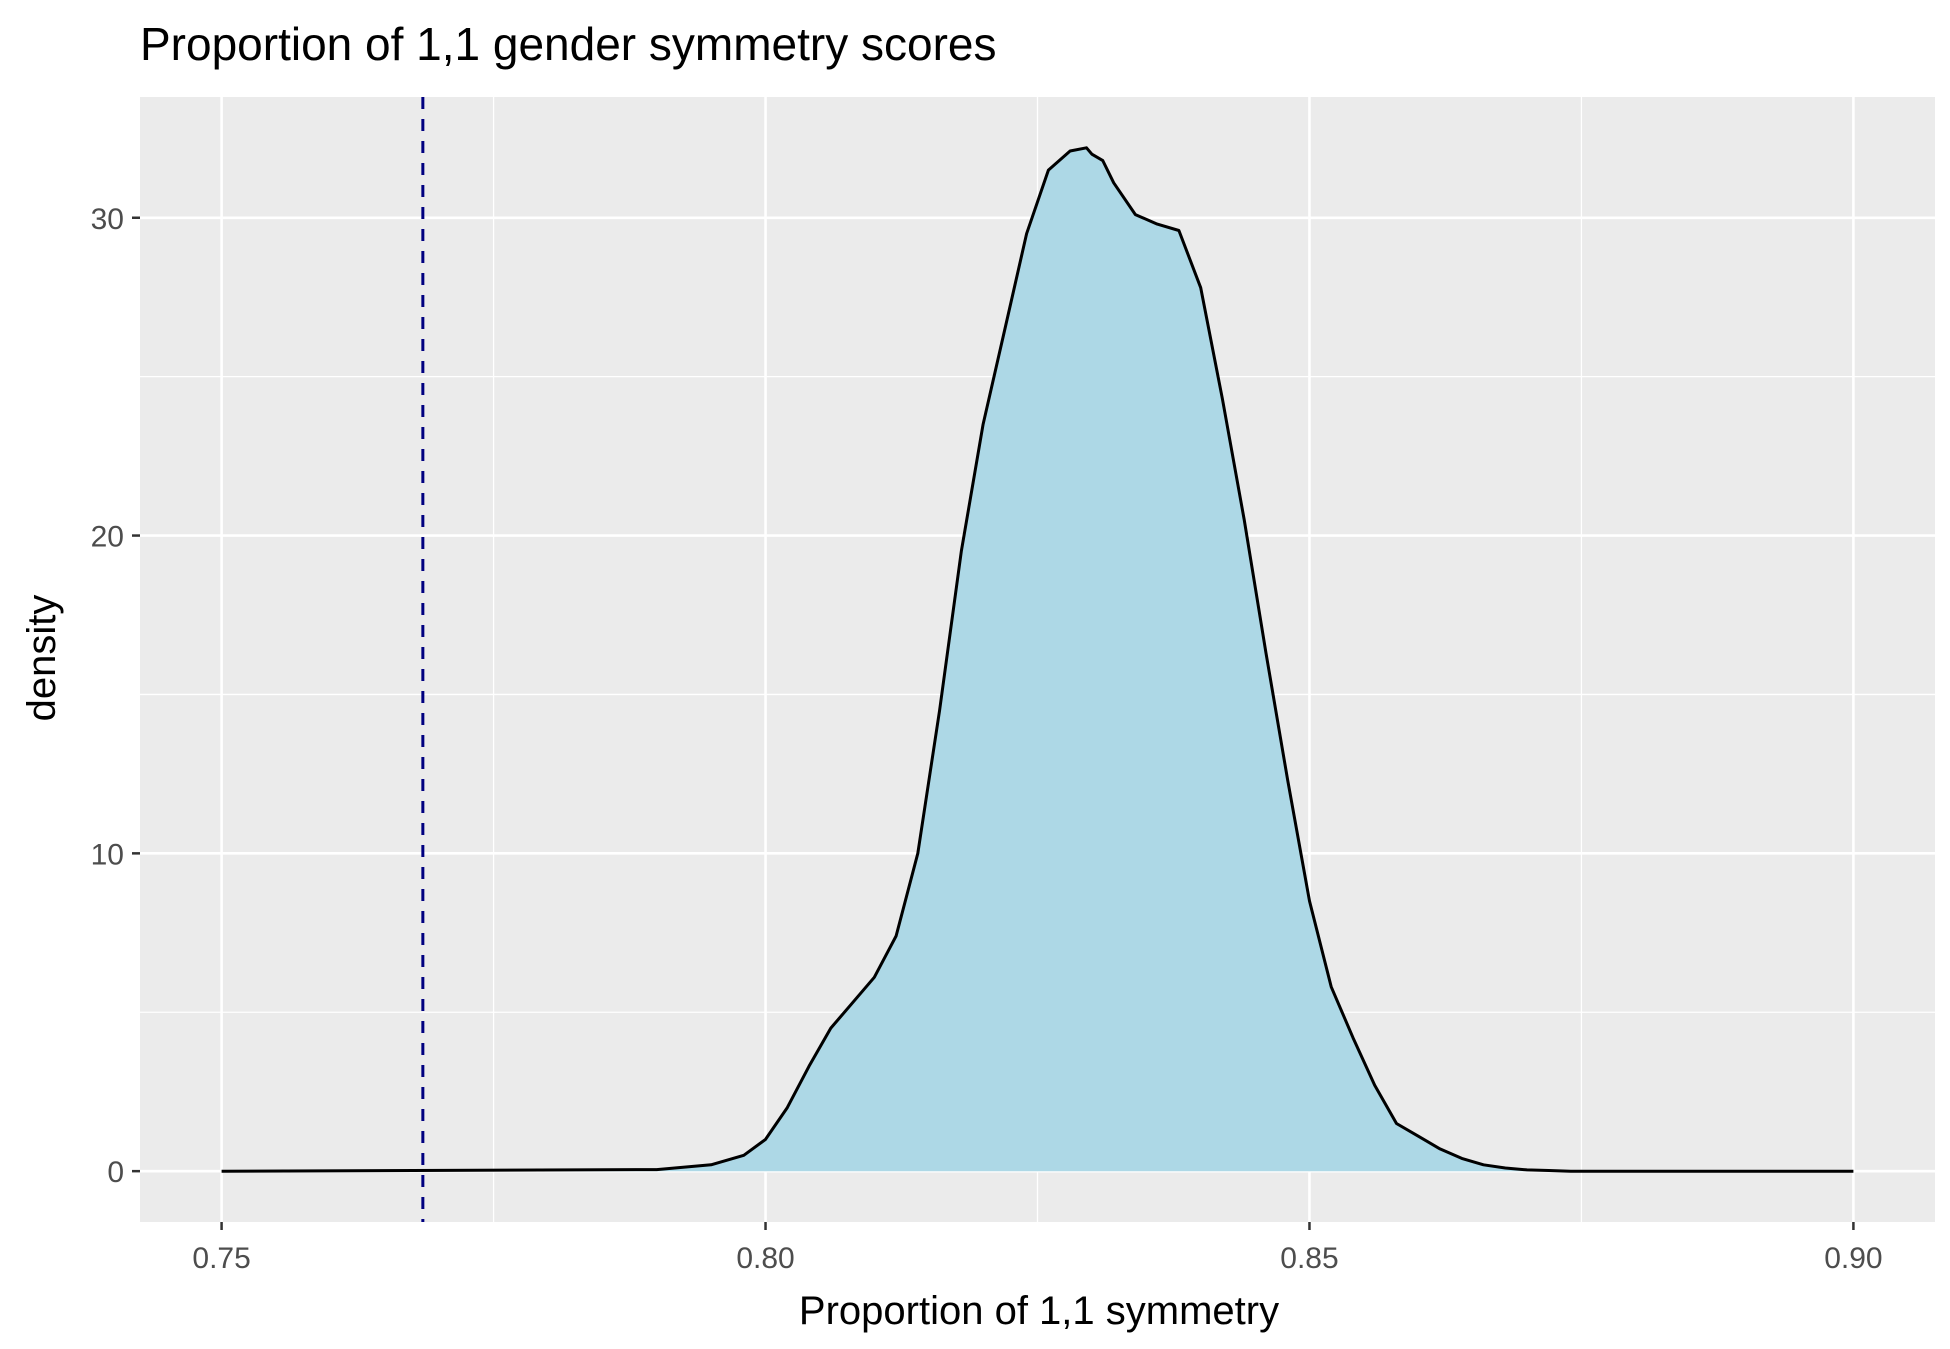  I want to click on x-axis-label: Proportion of 1,1 symmetry, so click(1039, 1311).